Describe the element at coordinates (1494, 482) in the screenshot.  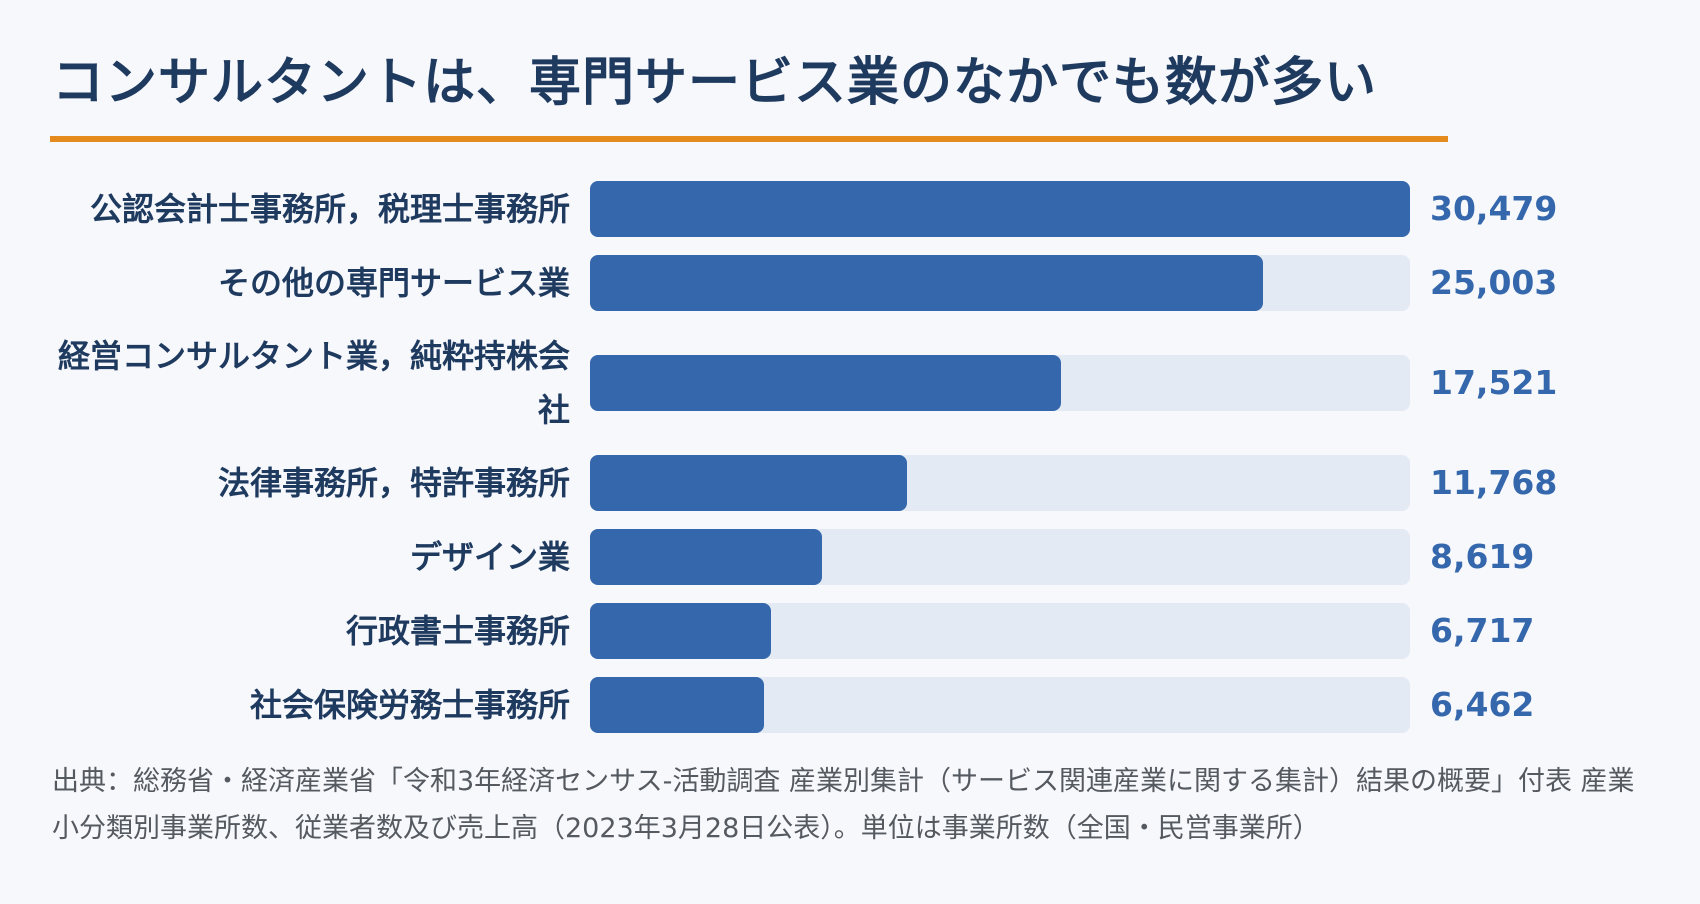
I see `value-label: 11,768` at that location.